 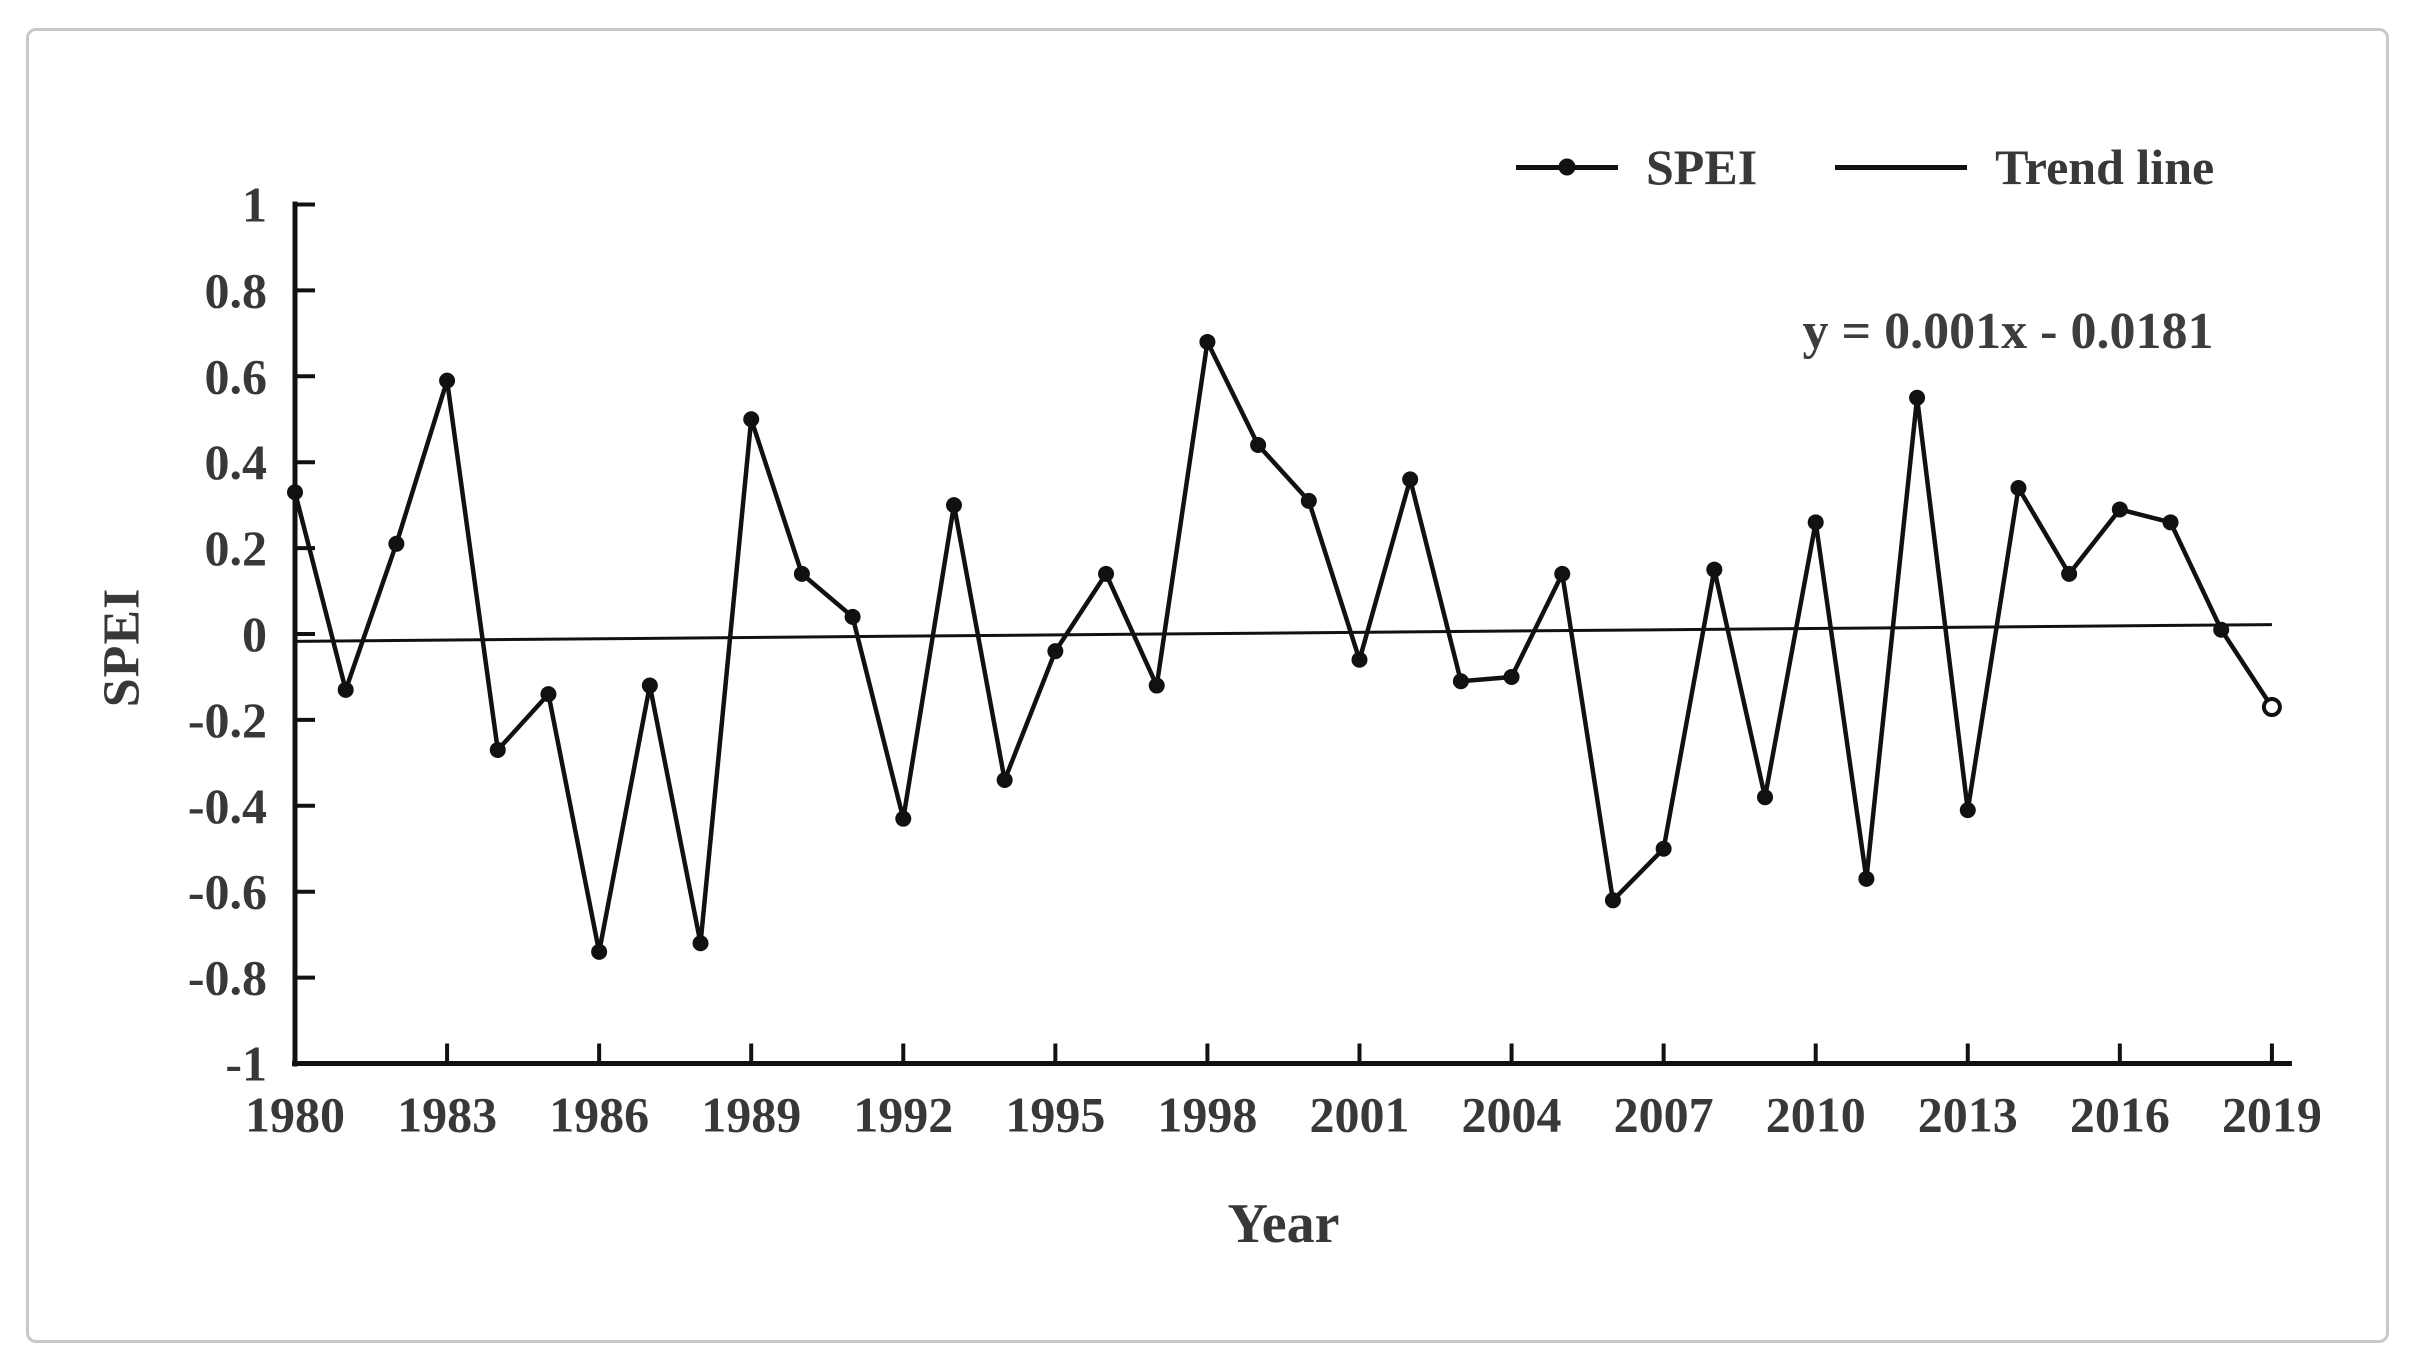 What do you see at coordinates (903, 1115) in the screenshot?
I see `x-tick-label: 1992` at bounding box center [903, 1115].